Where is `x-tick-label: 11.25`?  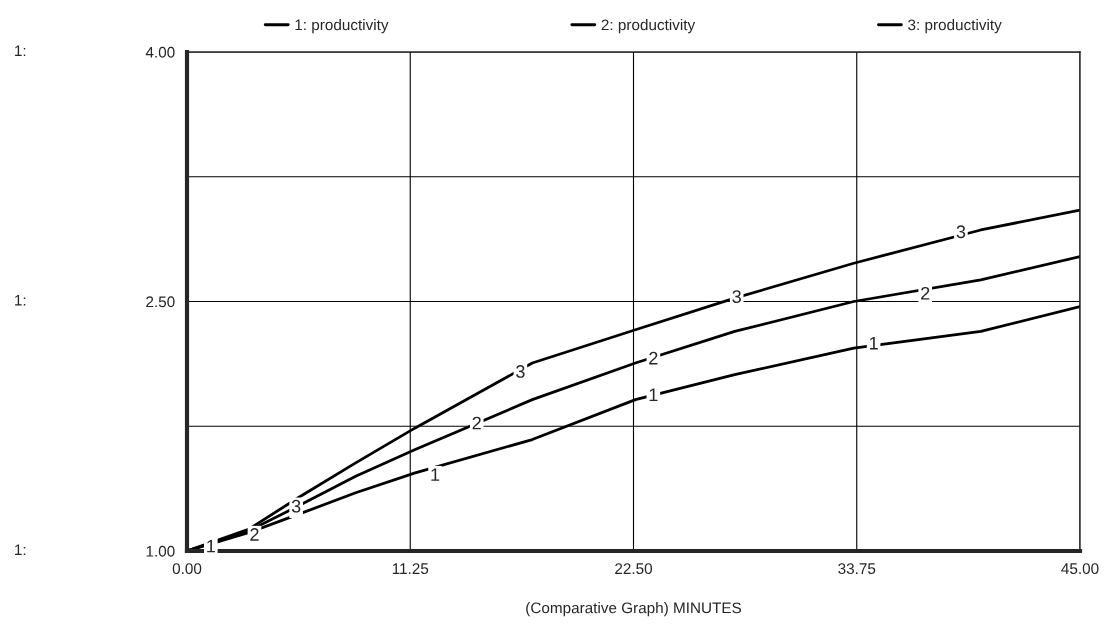
x-tick-label: 11.25 is located at coordinates (410, 569).